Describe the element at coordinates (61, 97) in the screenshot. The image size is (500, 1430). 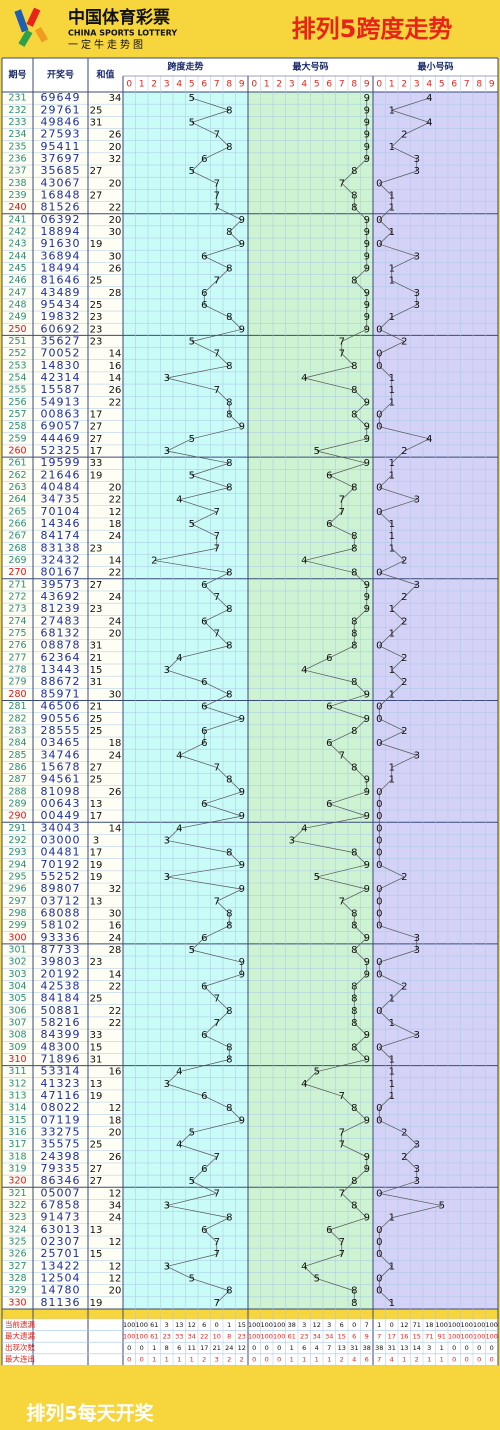
I see `draw-number: 69649` at that location.